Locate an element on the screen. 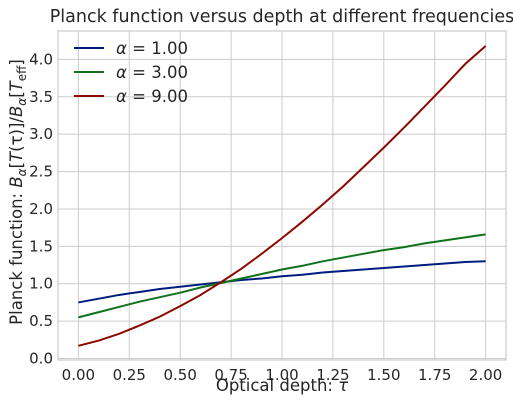 This screenshot has height=405, width=513. legend: α = 1.00 α = 3.00 α = 9.00 is located at coordinates (131, 72).